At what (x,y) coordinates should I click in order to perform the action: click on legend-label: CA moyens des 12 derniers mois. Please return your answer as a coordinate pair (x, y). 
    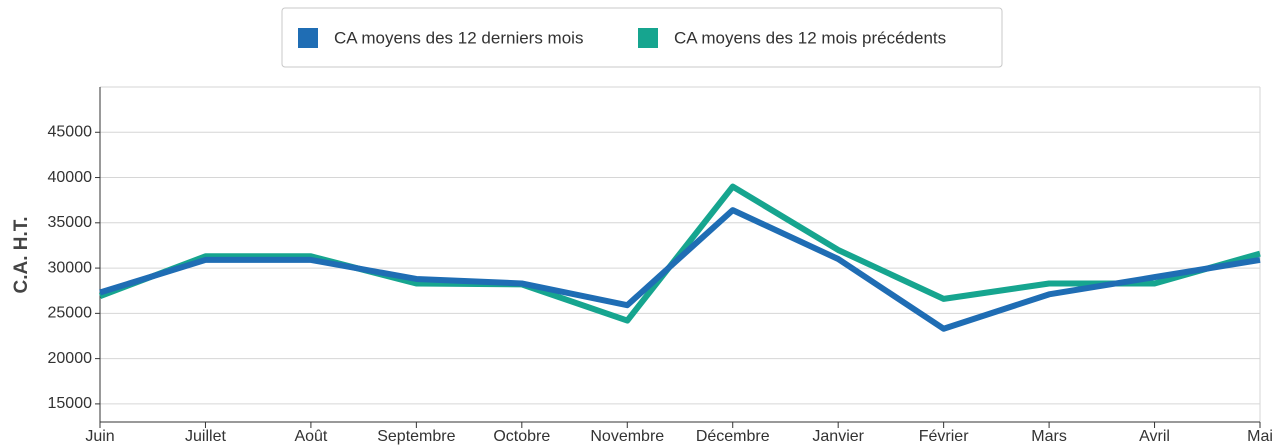
    Looking at the image, I should click on (458, 37).